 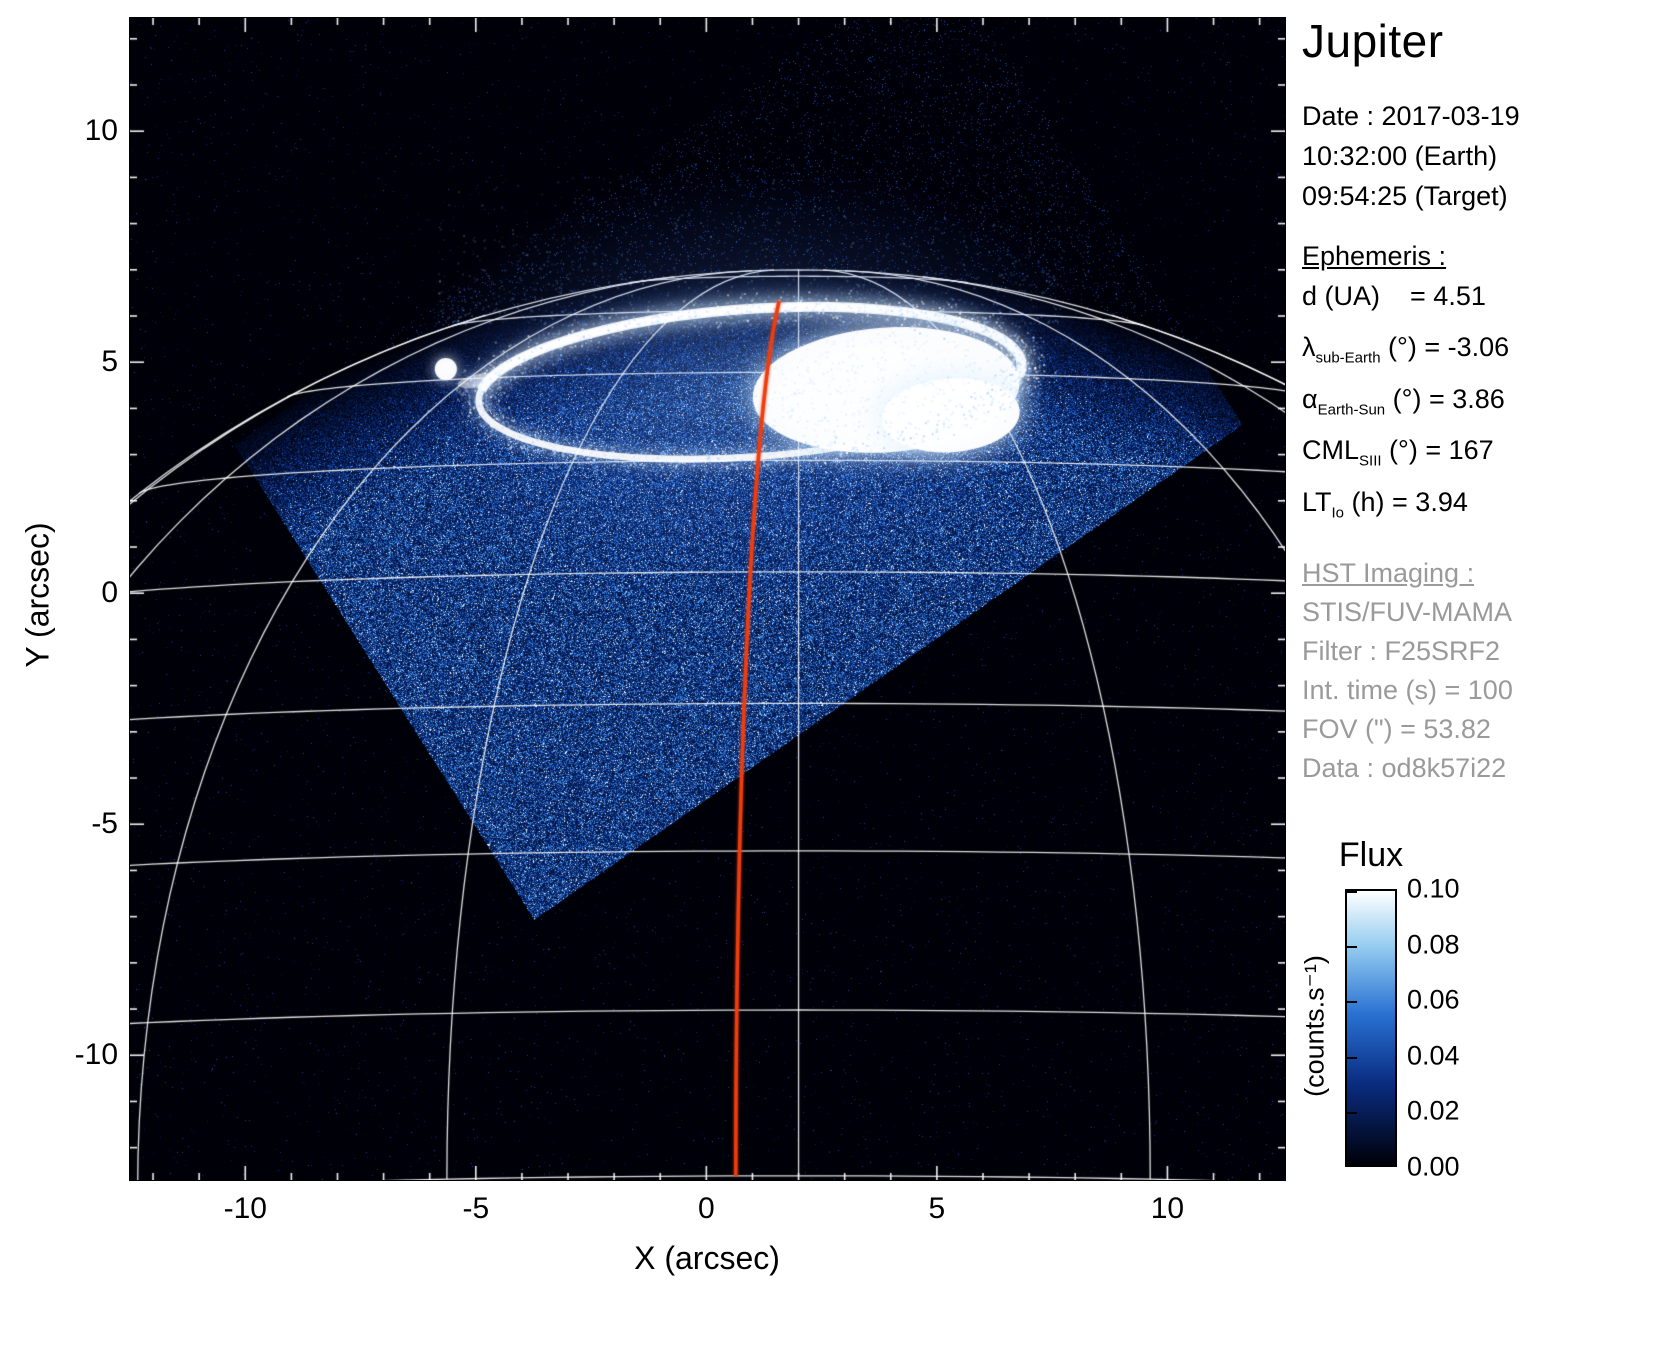 What do you see at coordinates (1310, 296) in the screenshot?
I see `eph-symbol: d` at bounding box center [1310, 296].